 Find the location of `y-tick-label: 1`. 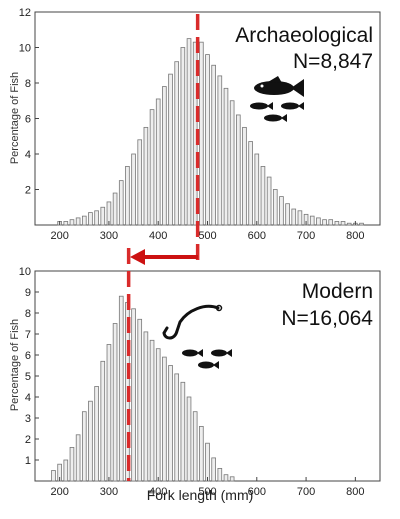

y-tick-label: 1 is located at coordinates (28, 461).